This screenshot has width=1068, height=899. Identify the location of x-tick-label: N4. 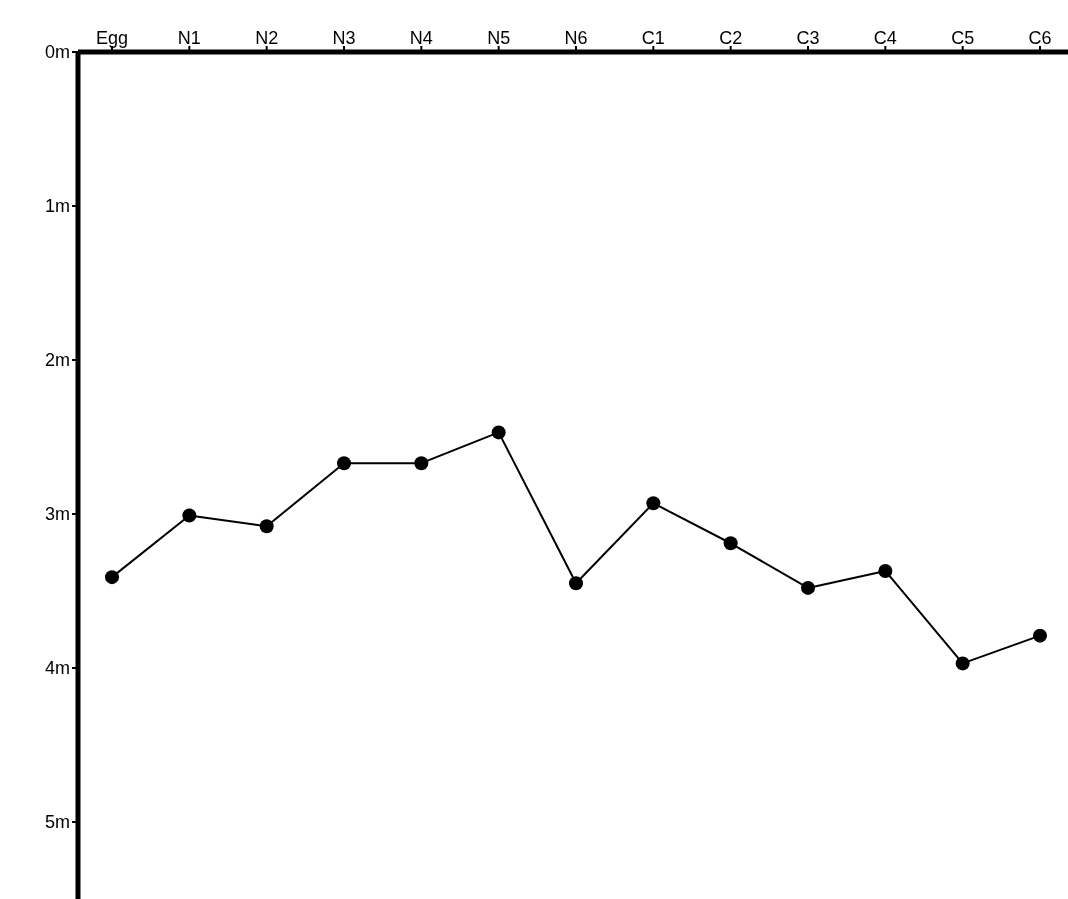
(421, 38).